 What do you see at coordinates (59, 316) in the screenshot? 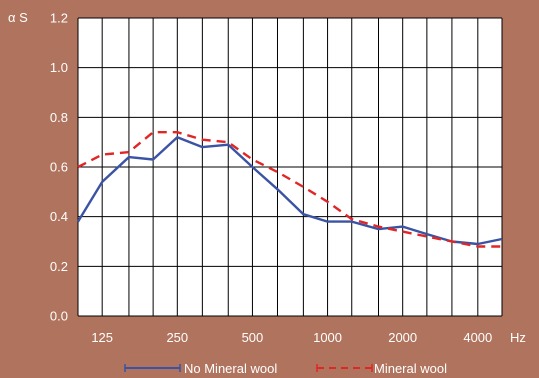
I see `y-tick-label: 0.0` at bounding box center [59, 316].